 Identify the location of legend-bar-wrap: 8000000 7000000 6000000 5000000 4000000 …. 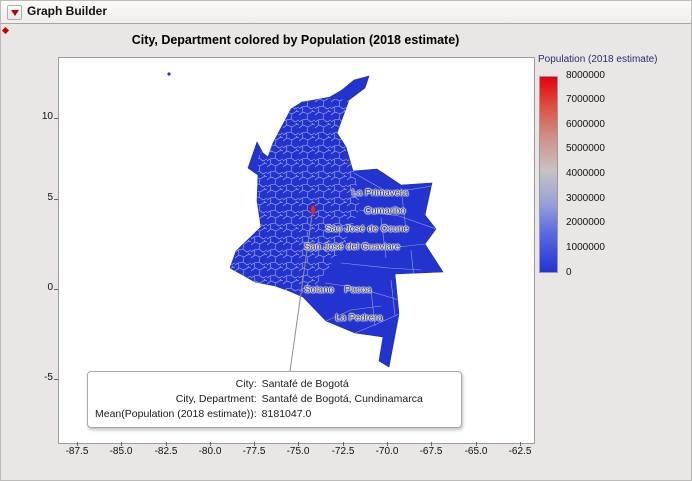
(614, 174).